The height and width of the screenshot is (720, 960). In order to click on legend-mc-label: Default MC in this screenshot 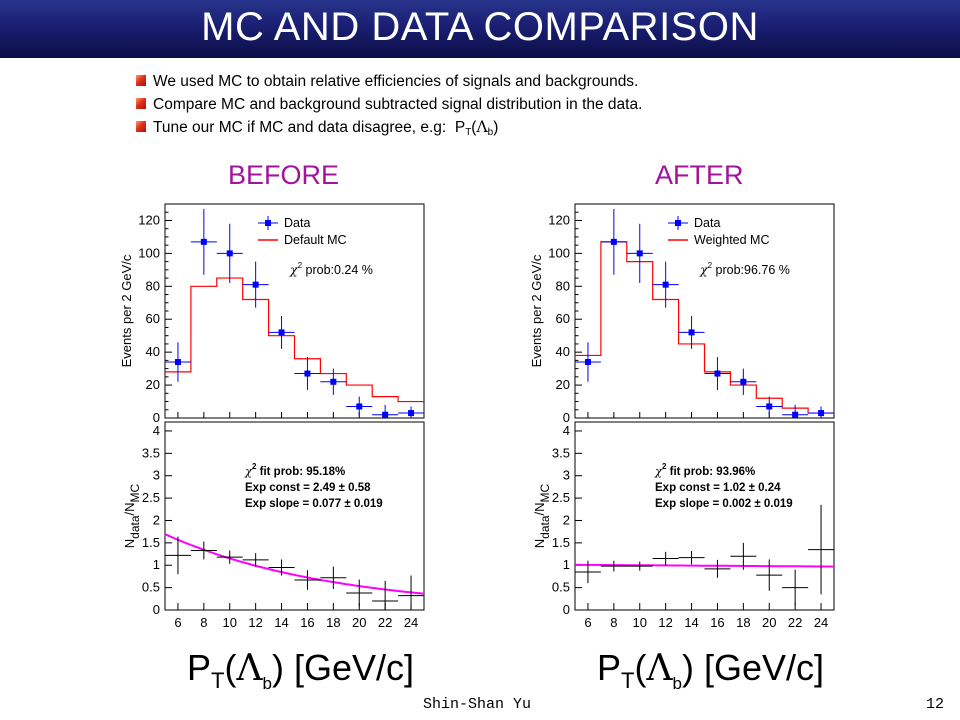, I will do `click(315, 240)`.